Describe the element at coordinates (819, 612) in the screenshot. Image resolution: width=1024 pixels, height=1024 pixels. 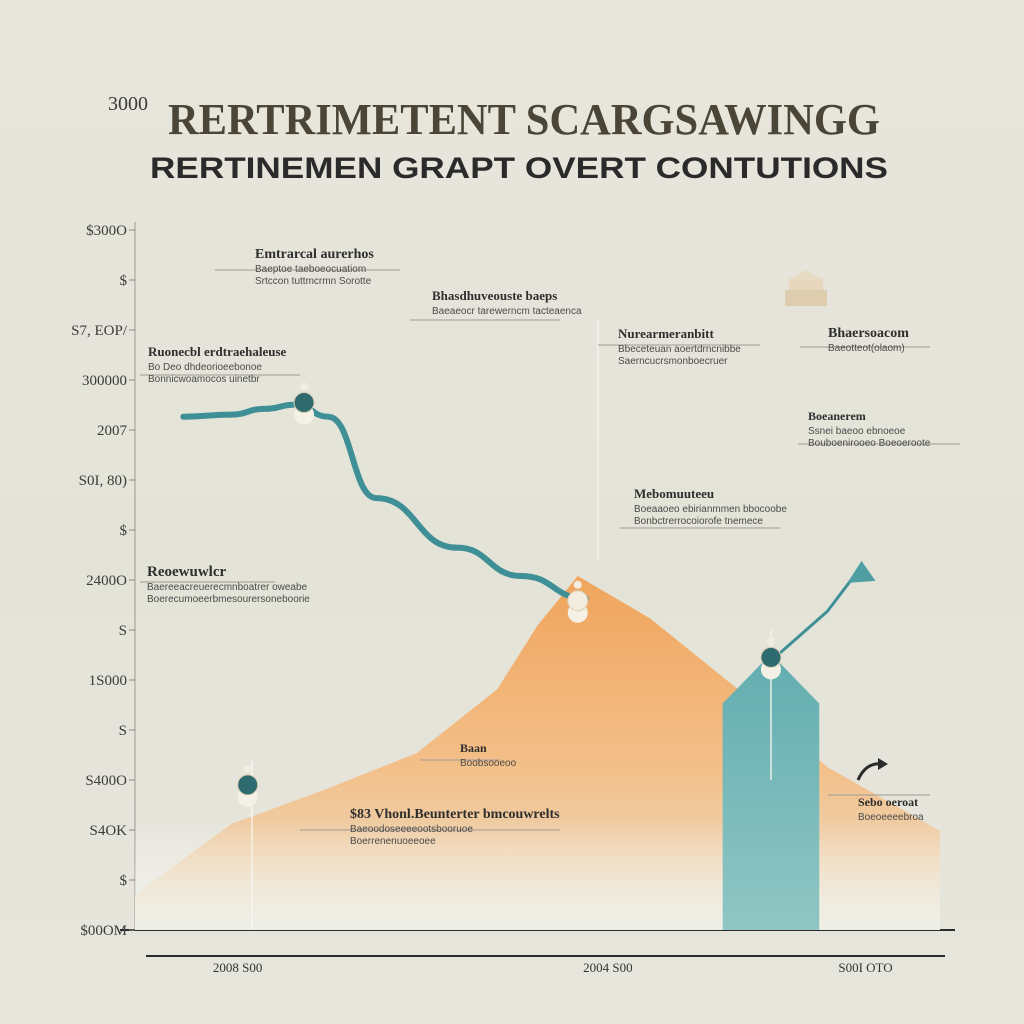
I see `series-arrow-line` at that location.